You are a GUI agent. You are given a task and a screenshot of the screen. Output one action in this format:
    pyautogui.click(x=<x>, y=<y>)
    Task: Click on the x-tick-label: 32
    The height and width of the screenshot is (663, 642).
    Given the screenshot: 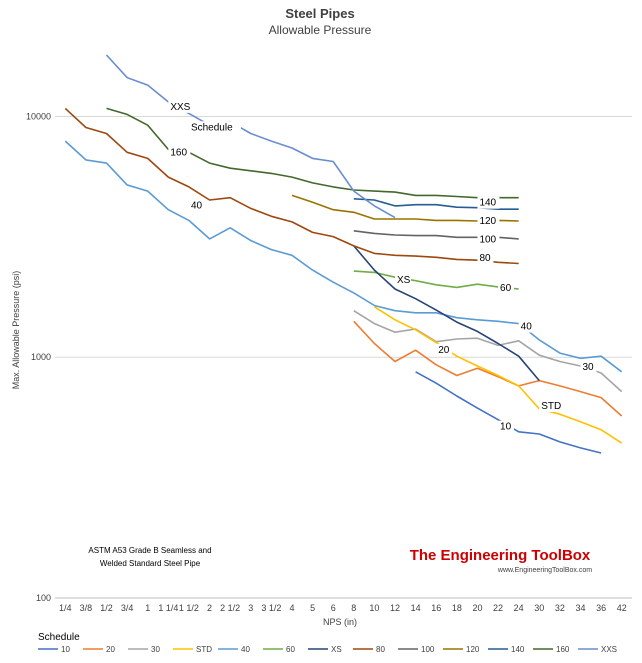 What is the action you would take?
    pyautogui.click(x=560, y=608)
    